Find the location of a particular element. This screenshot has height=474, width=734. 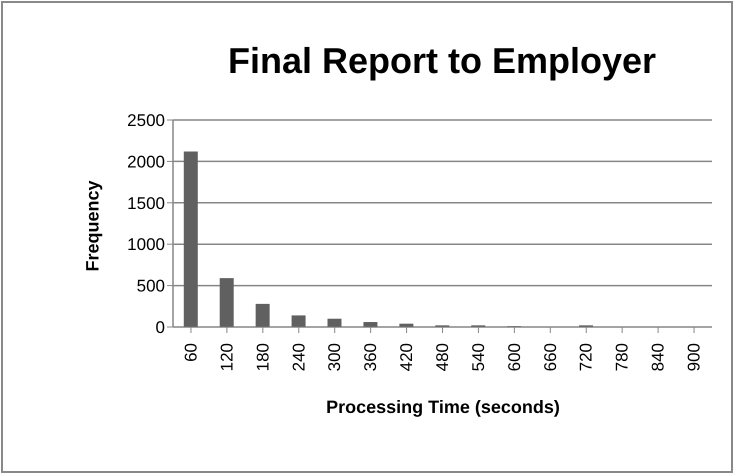

x-tick-label: 720 is located at coordinates (586, 357).